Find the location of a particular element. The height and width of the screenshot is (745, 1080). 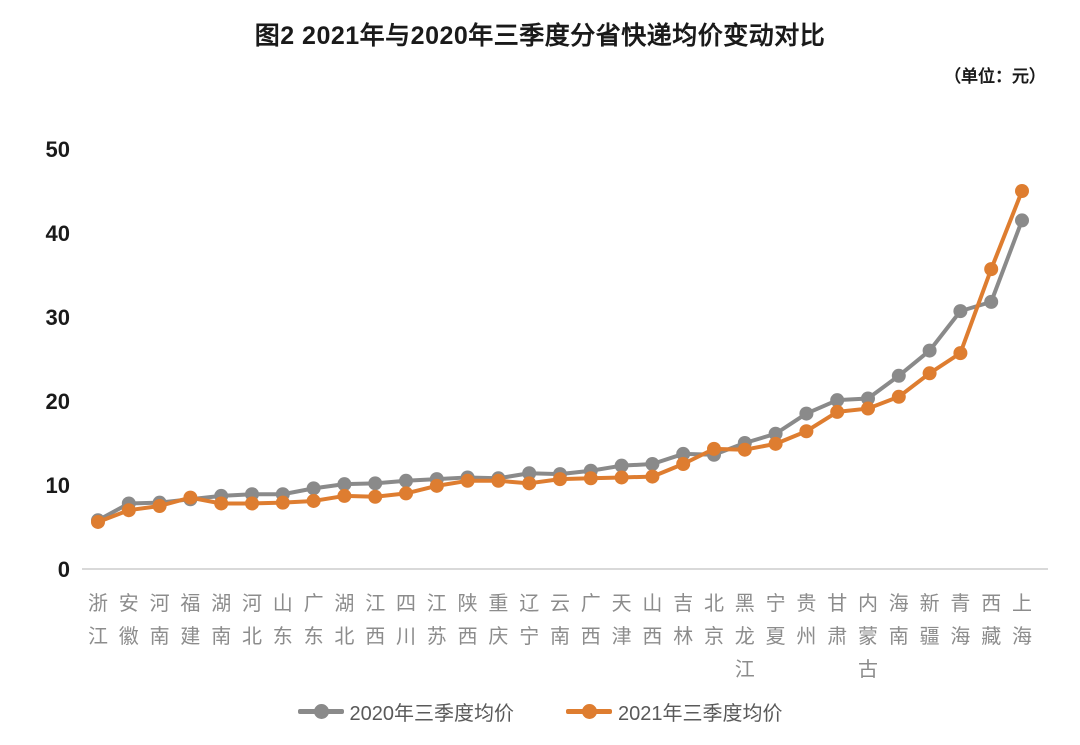

unit-label: （单位：元） is located at coordinates (995, 76).